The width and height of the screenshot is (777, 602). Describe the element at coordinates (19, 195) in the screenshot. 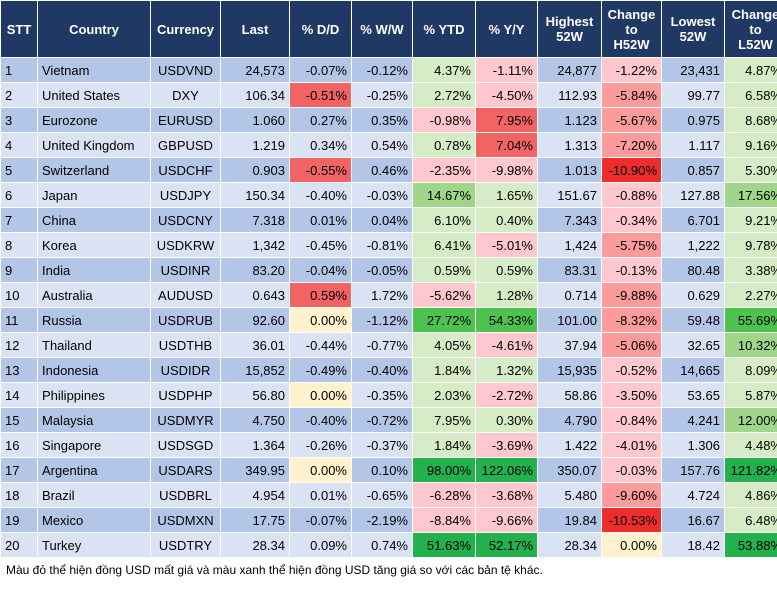

I see `cell-stt: 6` at that location.